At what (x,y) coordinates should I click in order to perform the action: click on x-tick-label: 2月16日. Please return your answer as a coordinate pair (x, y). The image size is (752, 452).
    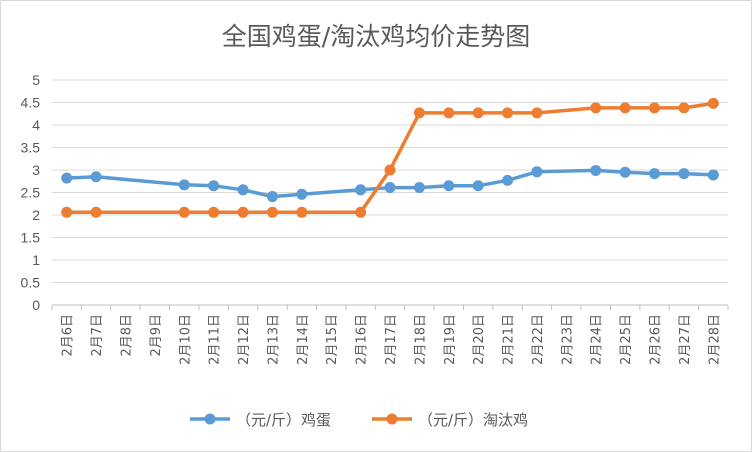
    Looking at the image, I should click on (362, 339).